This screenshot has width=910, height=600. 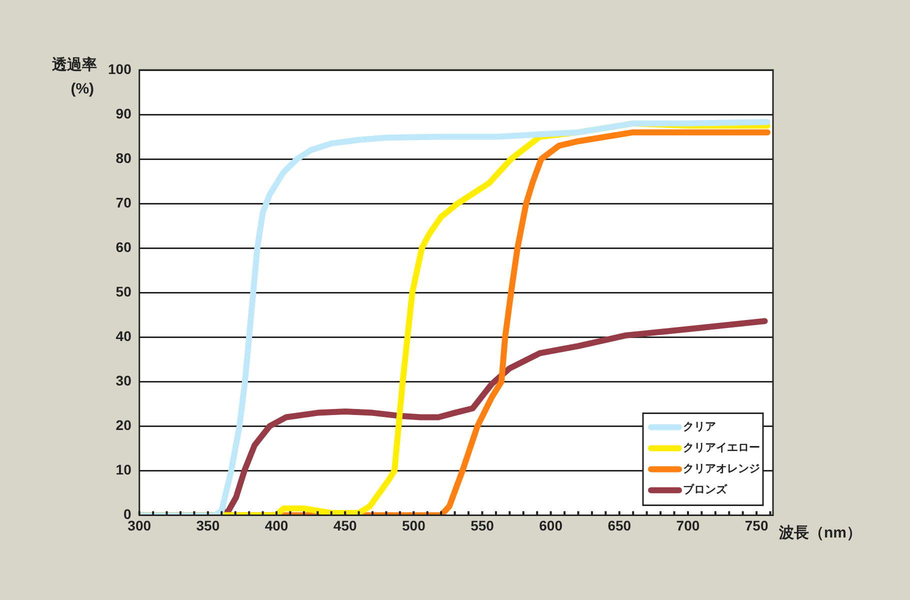 I want to click on y-tick-label: 80, so click(x=124, y=158).